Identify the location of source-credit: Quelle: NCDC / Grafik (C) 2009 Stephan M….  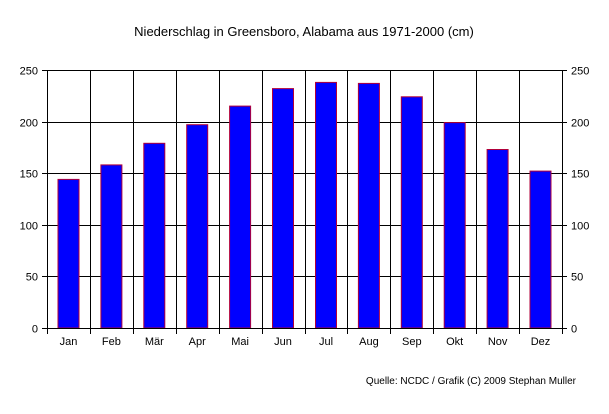
(471, 381).